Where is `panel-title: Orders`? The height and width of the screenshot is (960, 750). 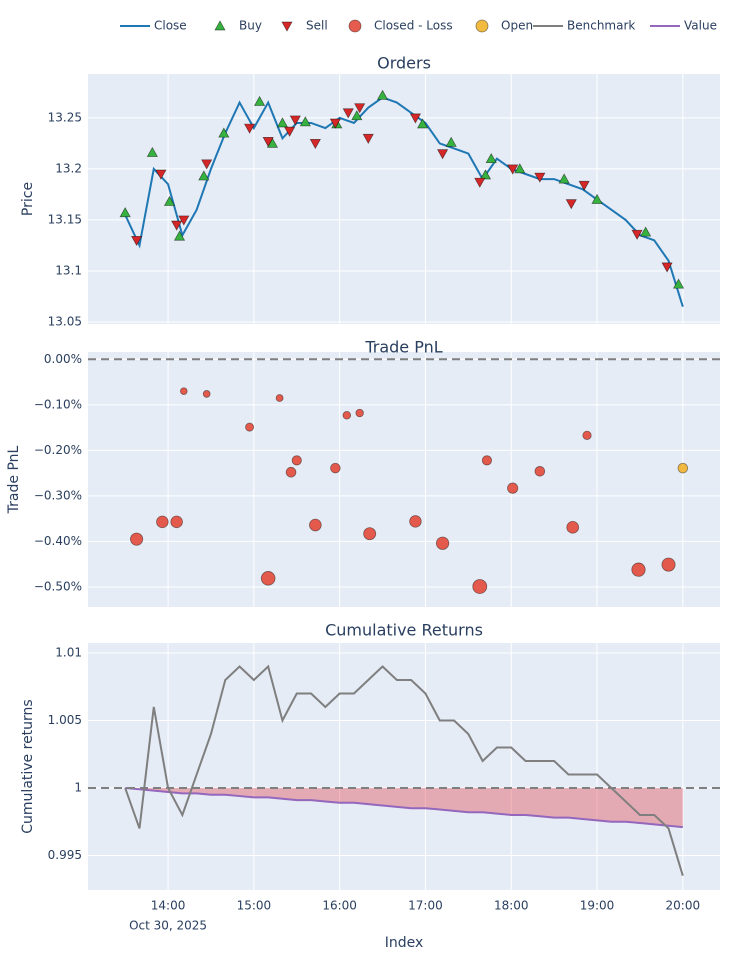
panel-title: Orders is located at coordinates (404, 63).